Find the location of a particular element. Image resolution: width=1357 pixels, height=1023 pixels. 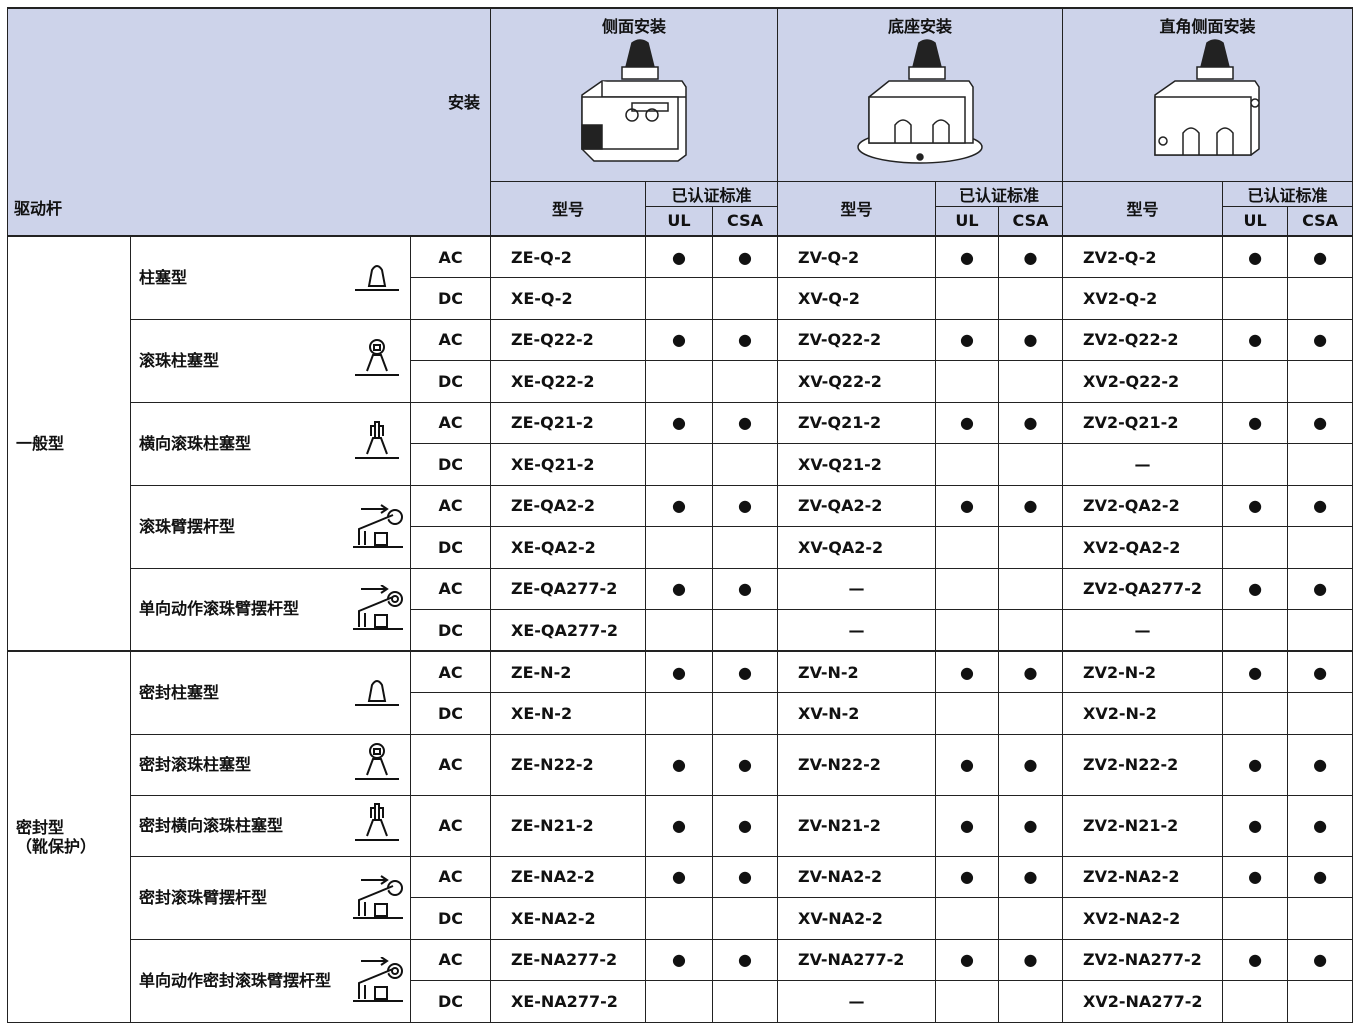

model-cell: XE-Q22-2 is located at coordinates (568, 381).